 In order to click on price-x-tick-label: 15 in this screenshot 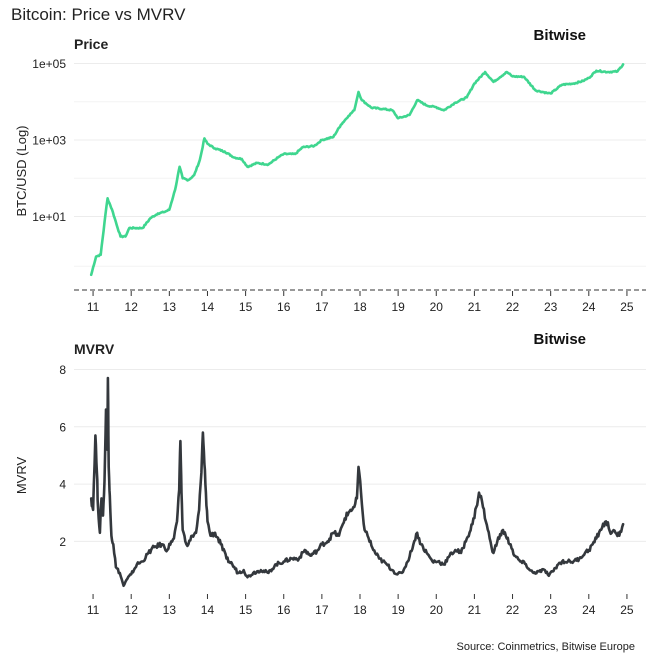, I will do `click(246, 307)`.